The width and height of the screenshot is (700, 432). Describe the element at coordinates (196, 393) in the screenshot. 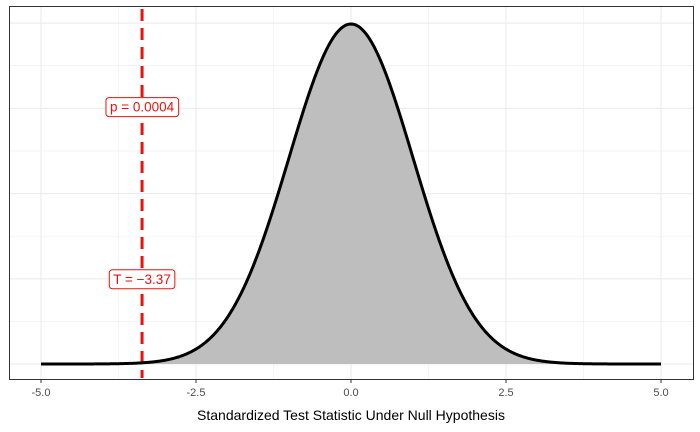

I see `x-tick-label: -2.5` at that location.